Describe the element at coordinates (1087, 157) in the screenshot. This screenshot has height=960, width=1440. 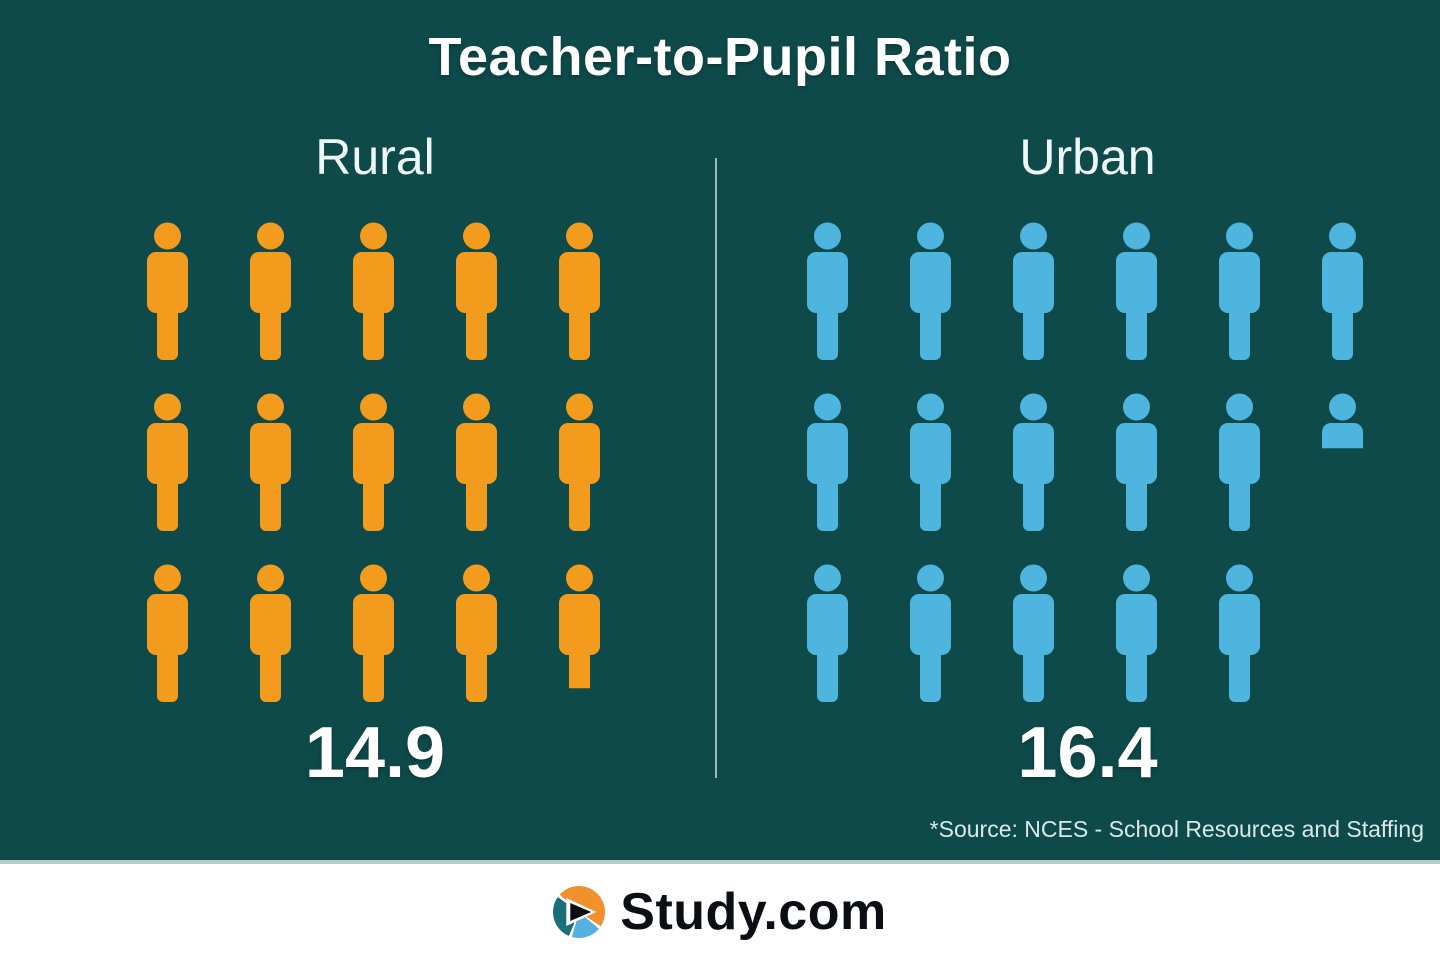
I see `urban-label: Urban` at that location.